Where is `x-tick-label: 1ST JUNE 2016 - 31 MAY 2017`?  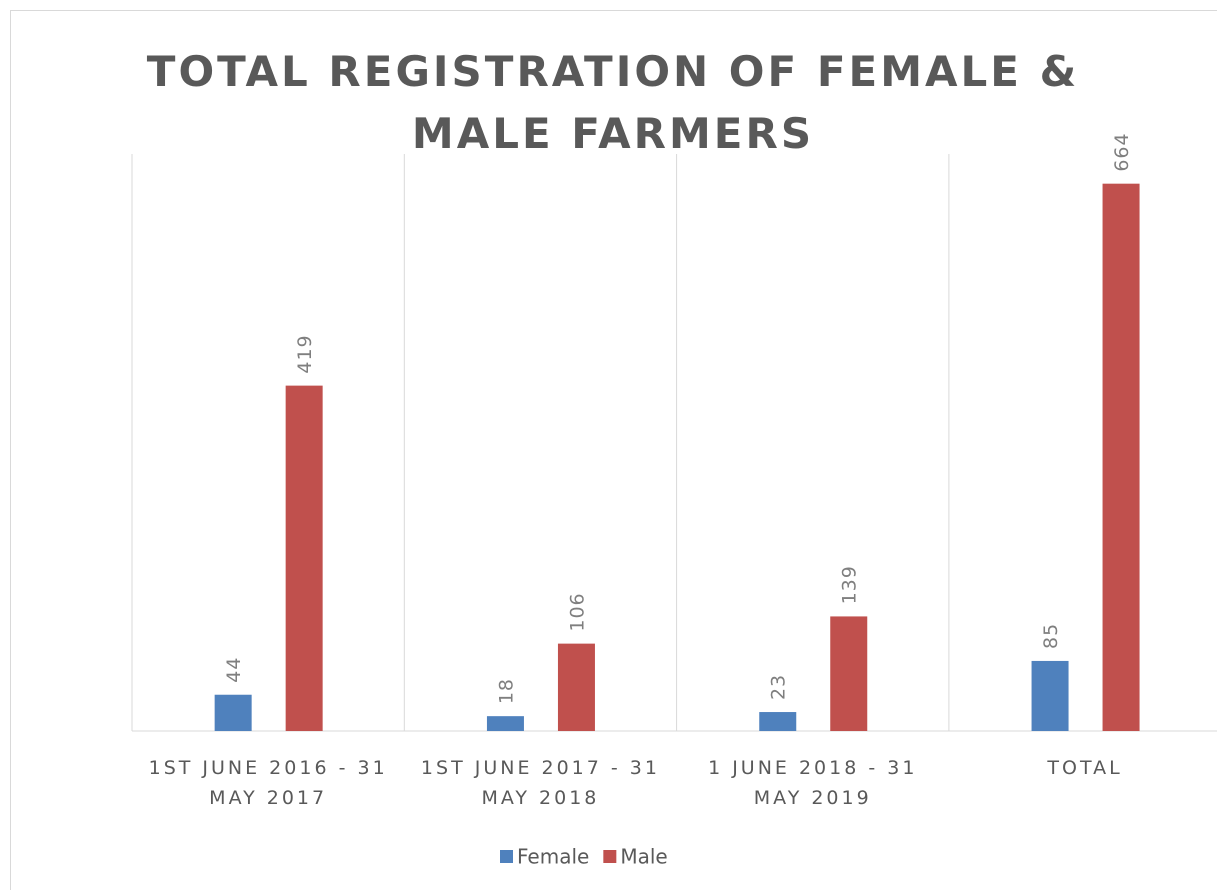
x-tick-label: 1ST JUNE 2016 - 31 MAY 2017 is located at coordinates (268, 783).